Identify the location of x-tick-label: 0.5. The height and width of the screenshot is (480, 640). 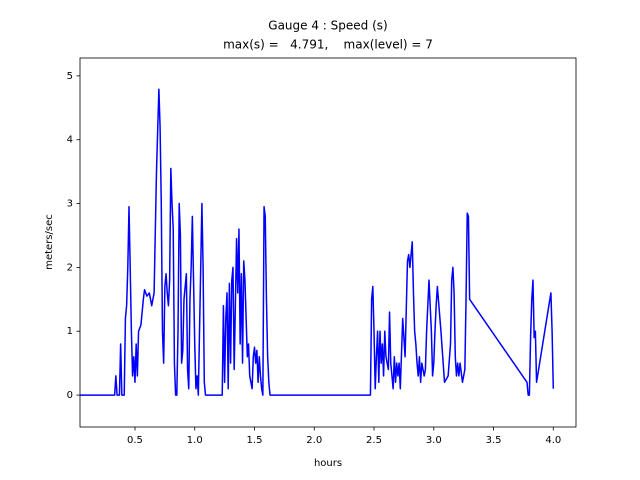
(135, 440).